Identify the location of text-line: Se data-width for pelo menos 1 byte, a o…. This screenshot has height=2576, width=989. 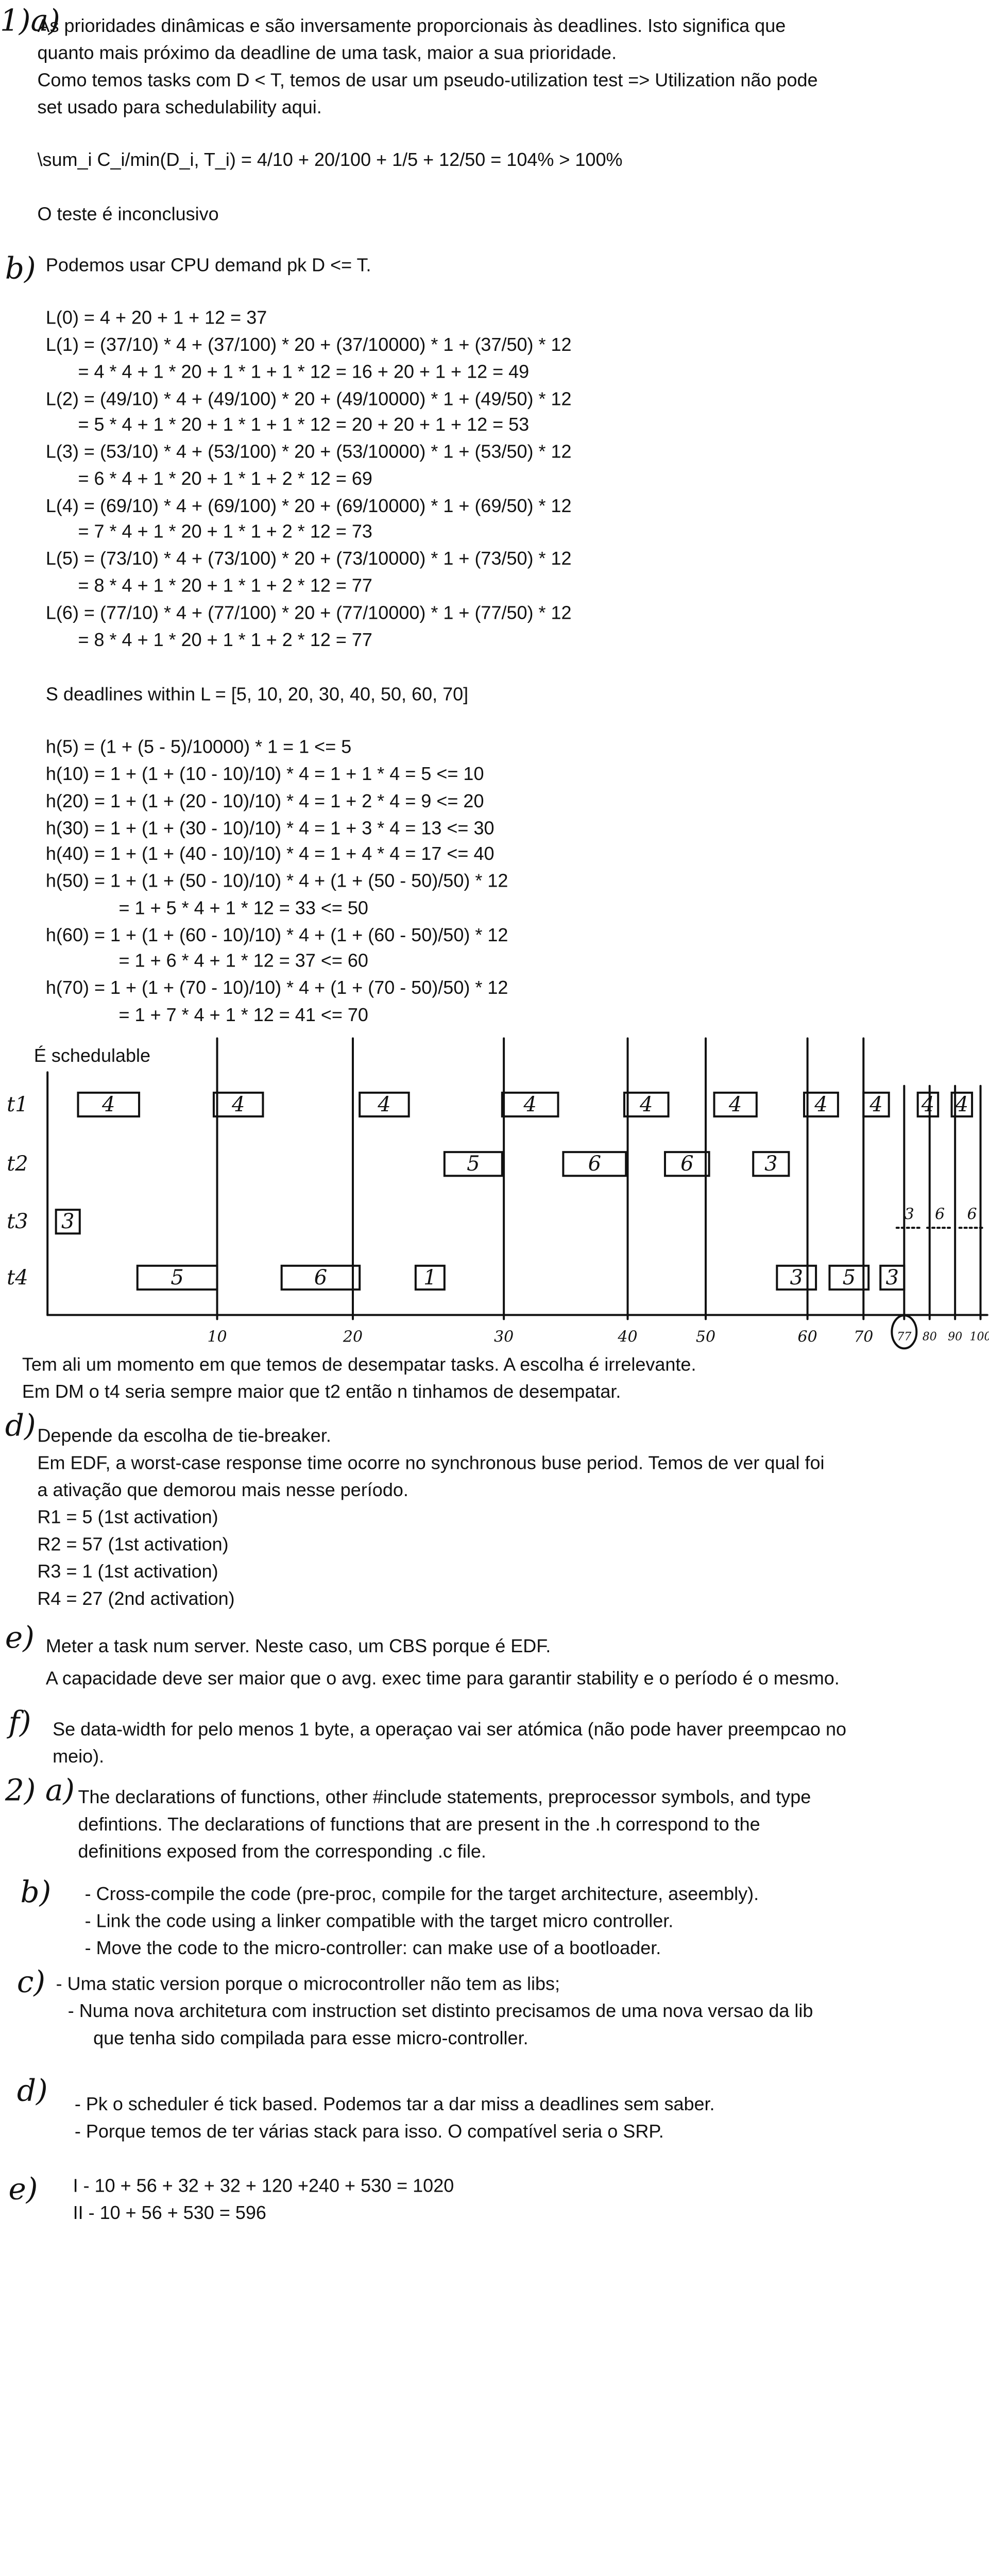
(449, 1728).